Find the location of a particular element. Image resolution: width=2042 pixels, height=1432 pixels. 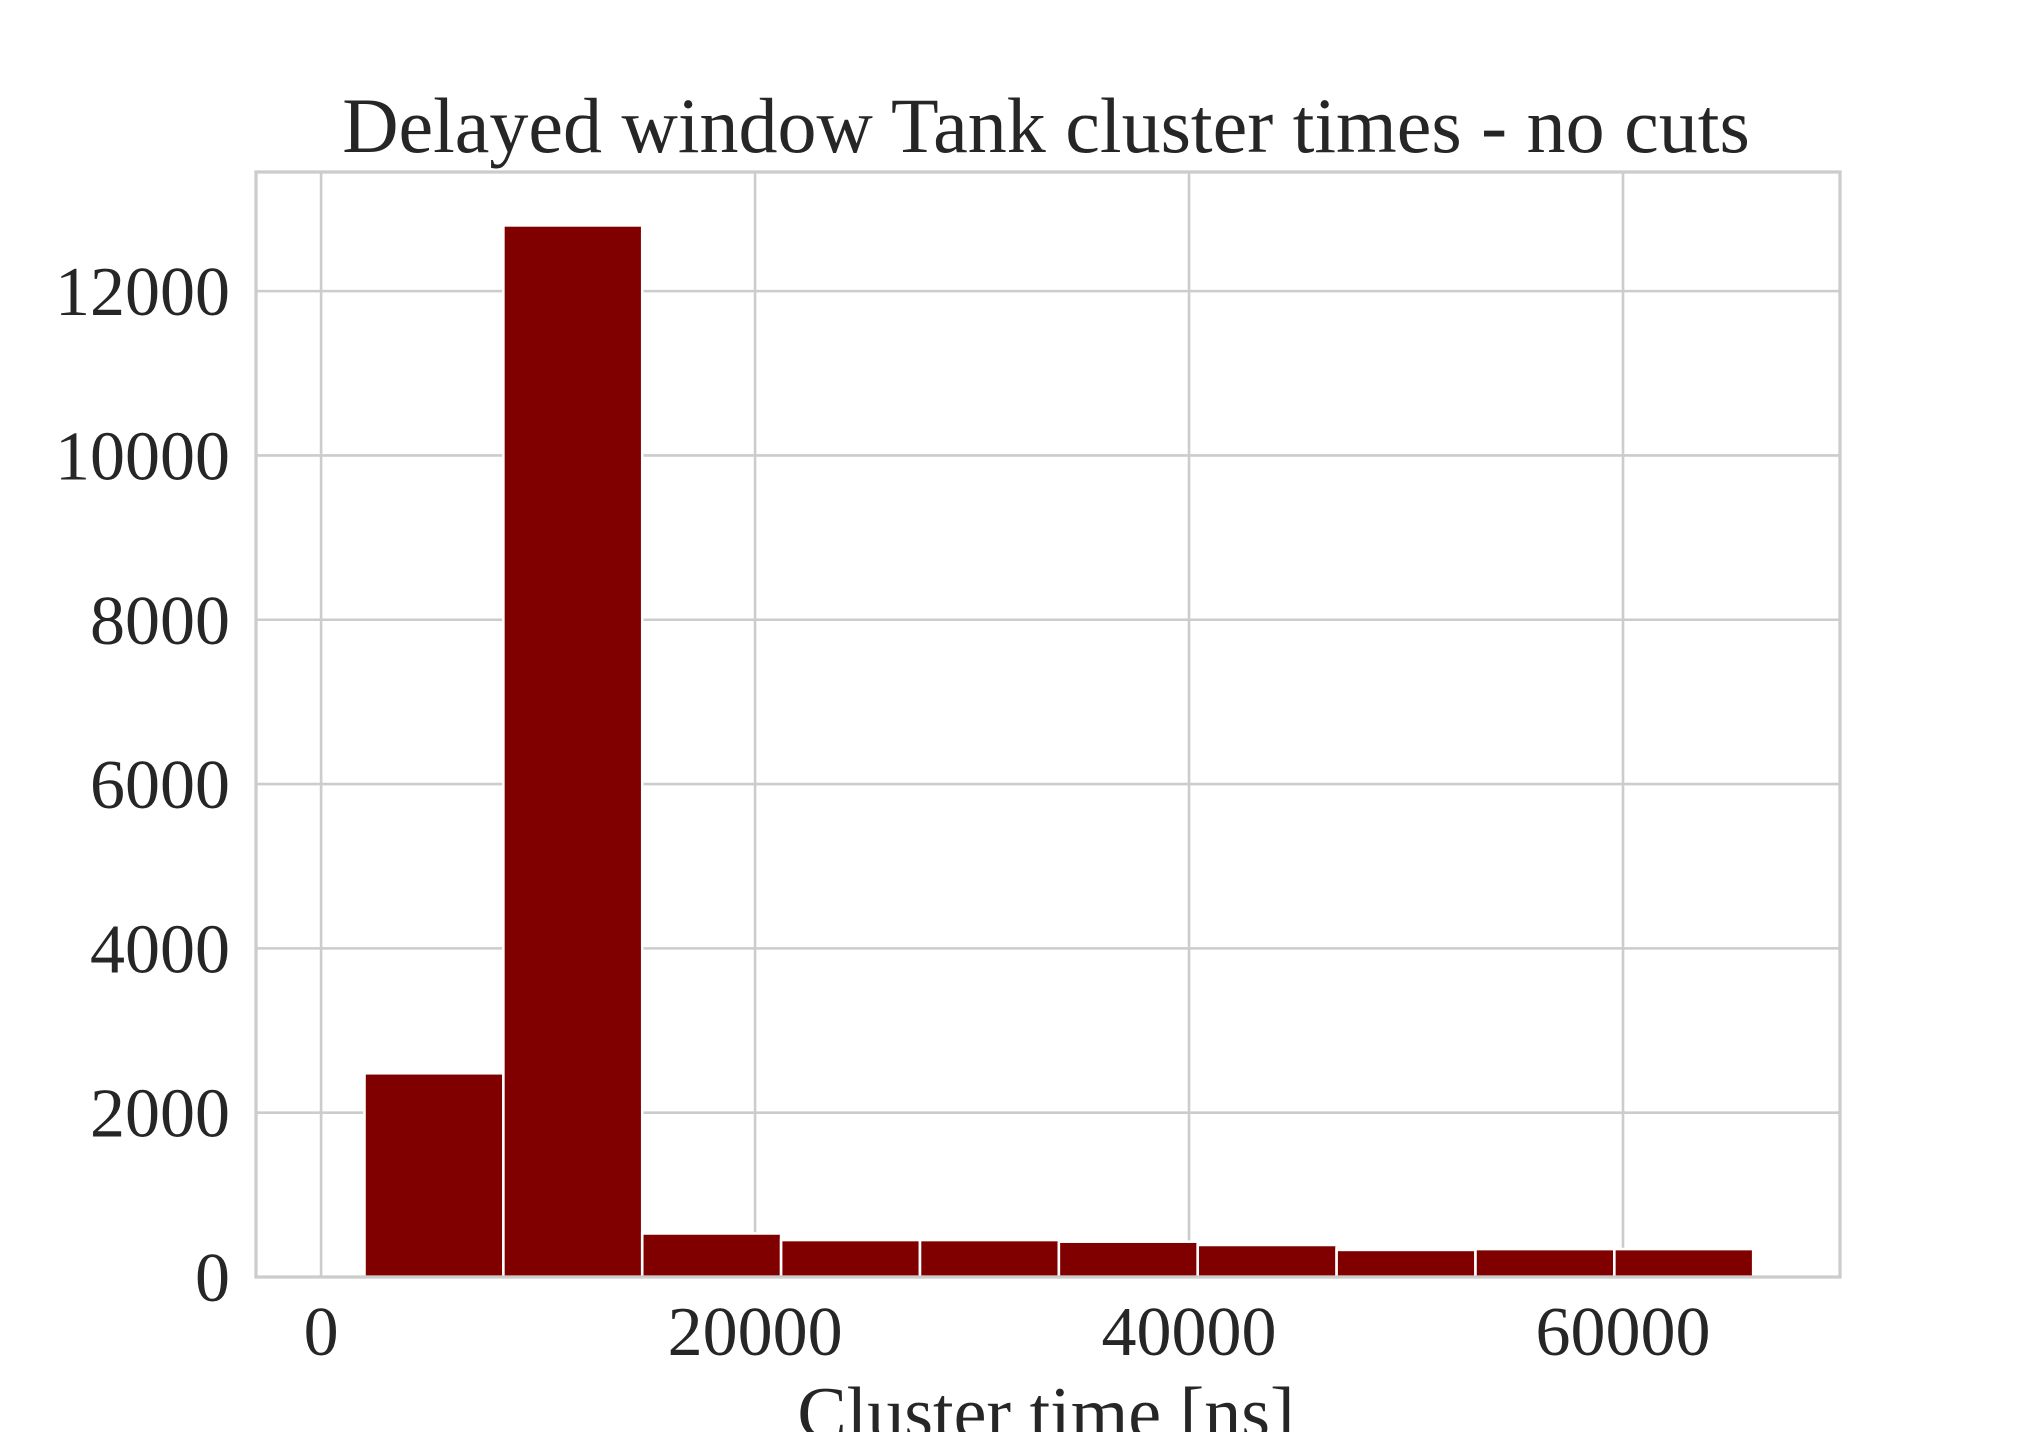

x-axis-label: Cluster time [ns] is located at coordinates (1045, 1402).